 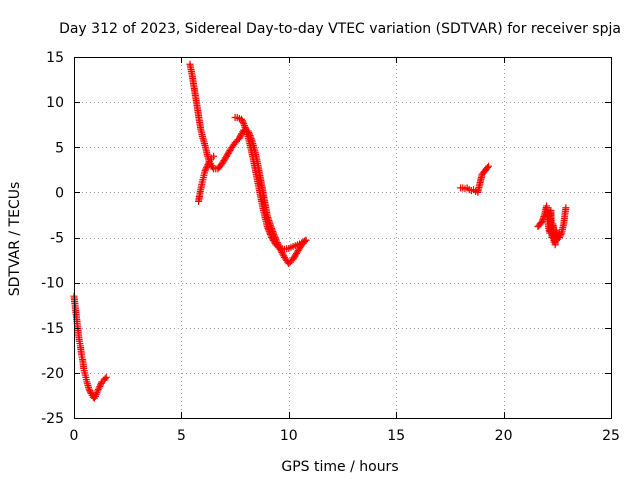 I want to click on y-tick-label: -15, so click(x=52, y=329).